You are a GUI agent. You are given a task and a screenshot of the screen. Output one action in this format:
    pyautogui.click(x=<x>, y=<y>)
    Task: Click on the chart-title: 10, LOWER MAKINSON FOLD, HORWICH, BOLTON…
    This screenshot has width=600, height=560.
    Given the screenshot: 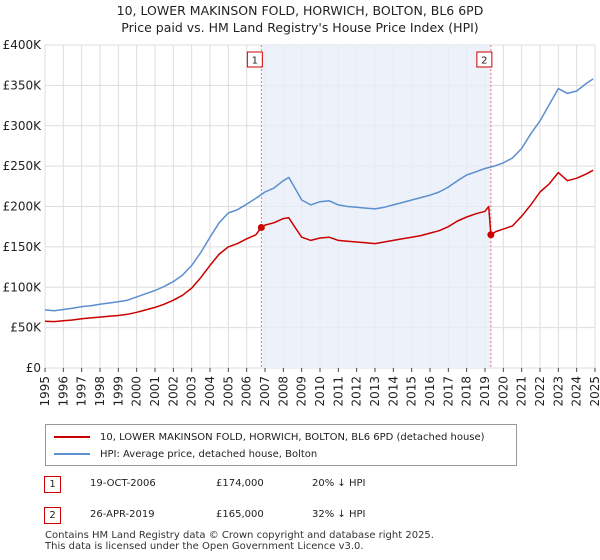 What is the action you would take?
    pyautogui.click(x=300, y=19)
    